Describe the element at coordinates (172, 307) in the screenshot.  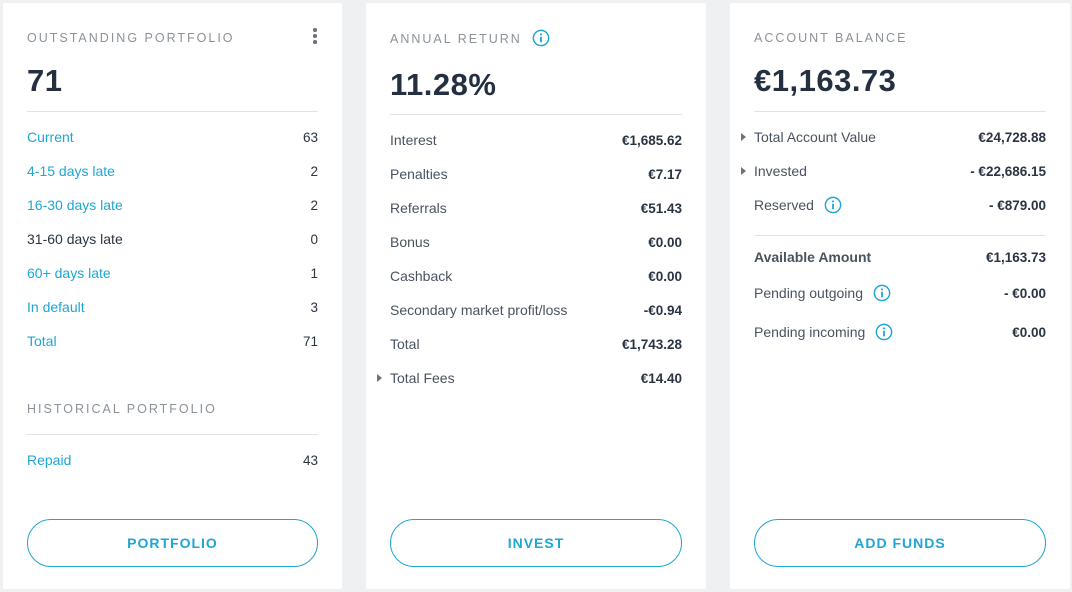
I see `list-item-in-default: In default 3` at that location.